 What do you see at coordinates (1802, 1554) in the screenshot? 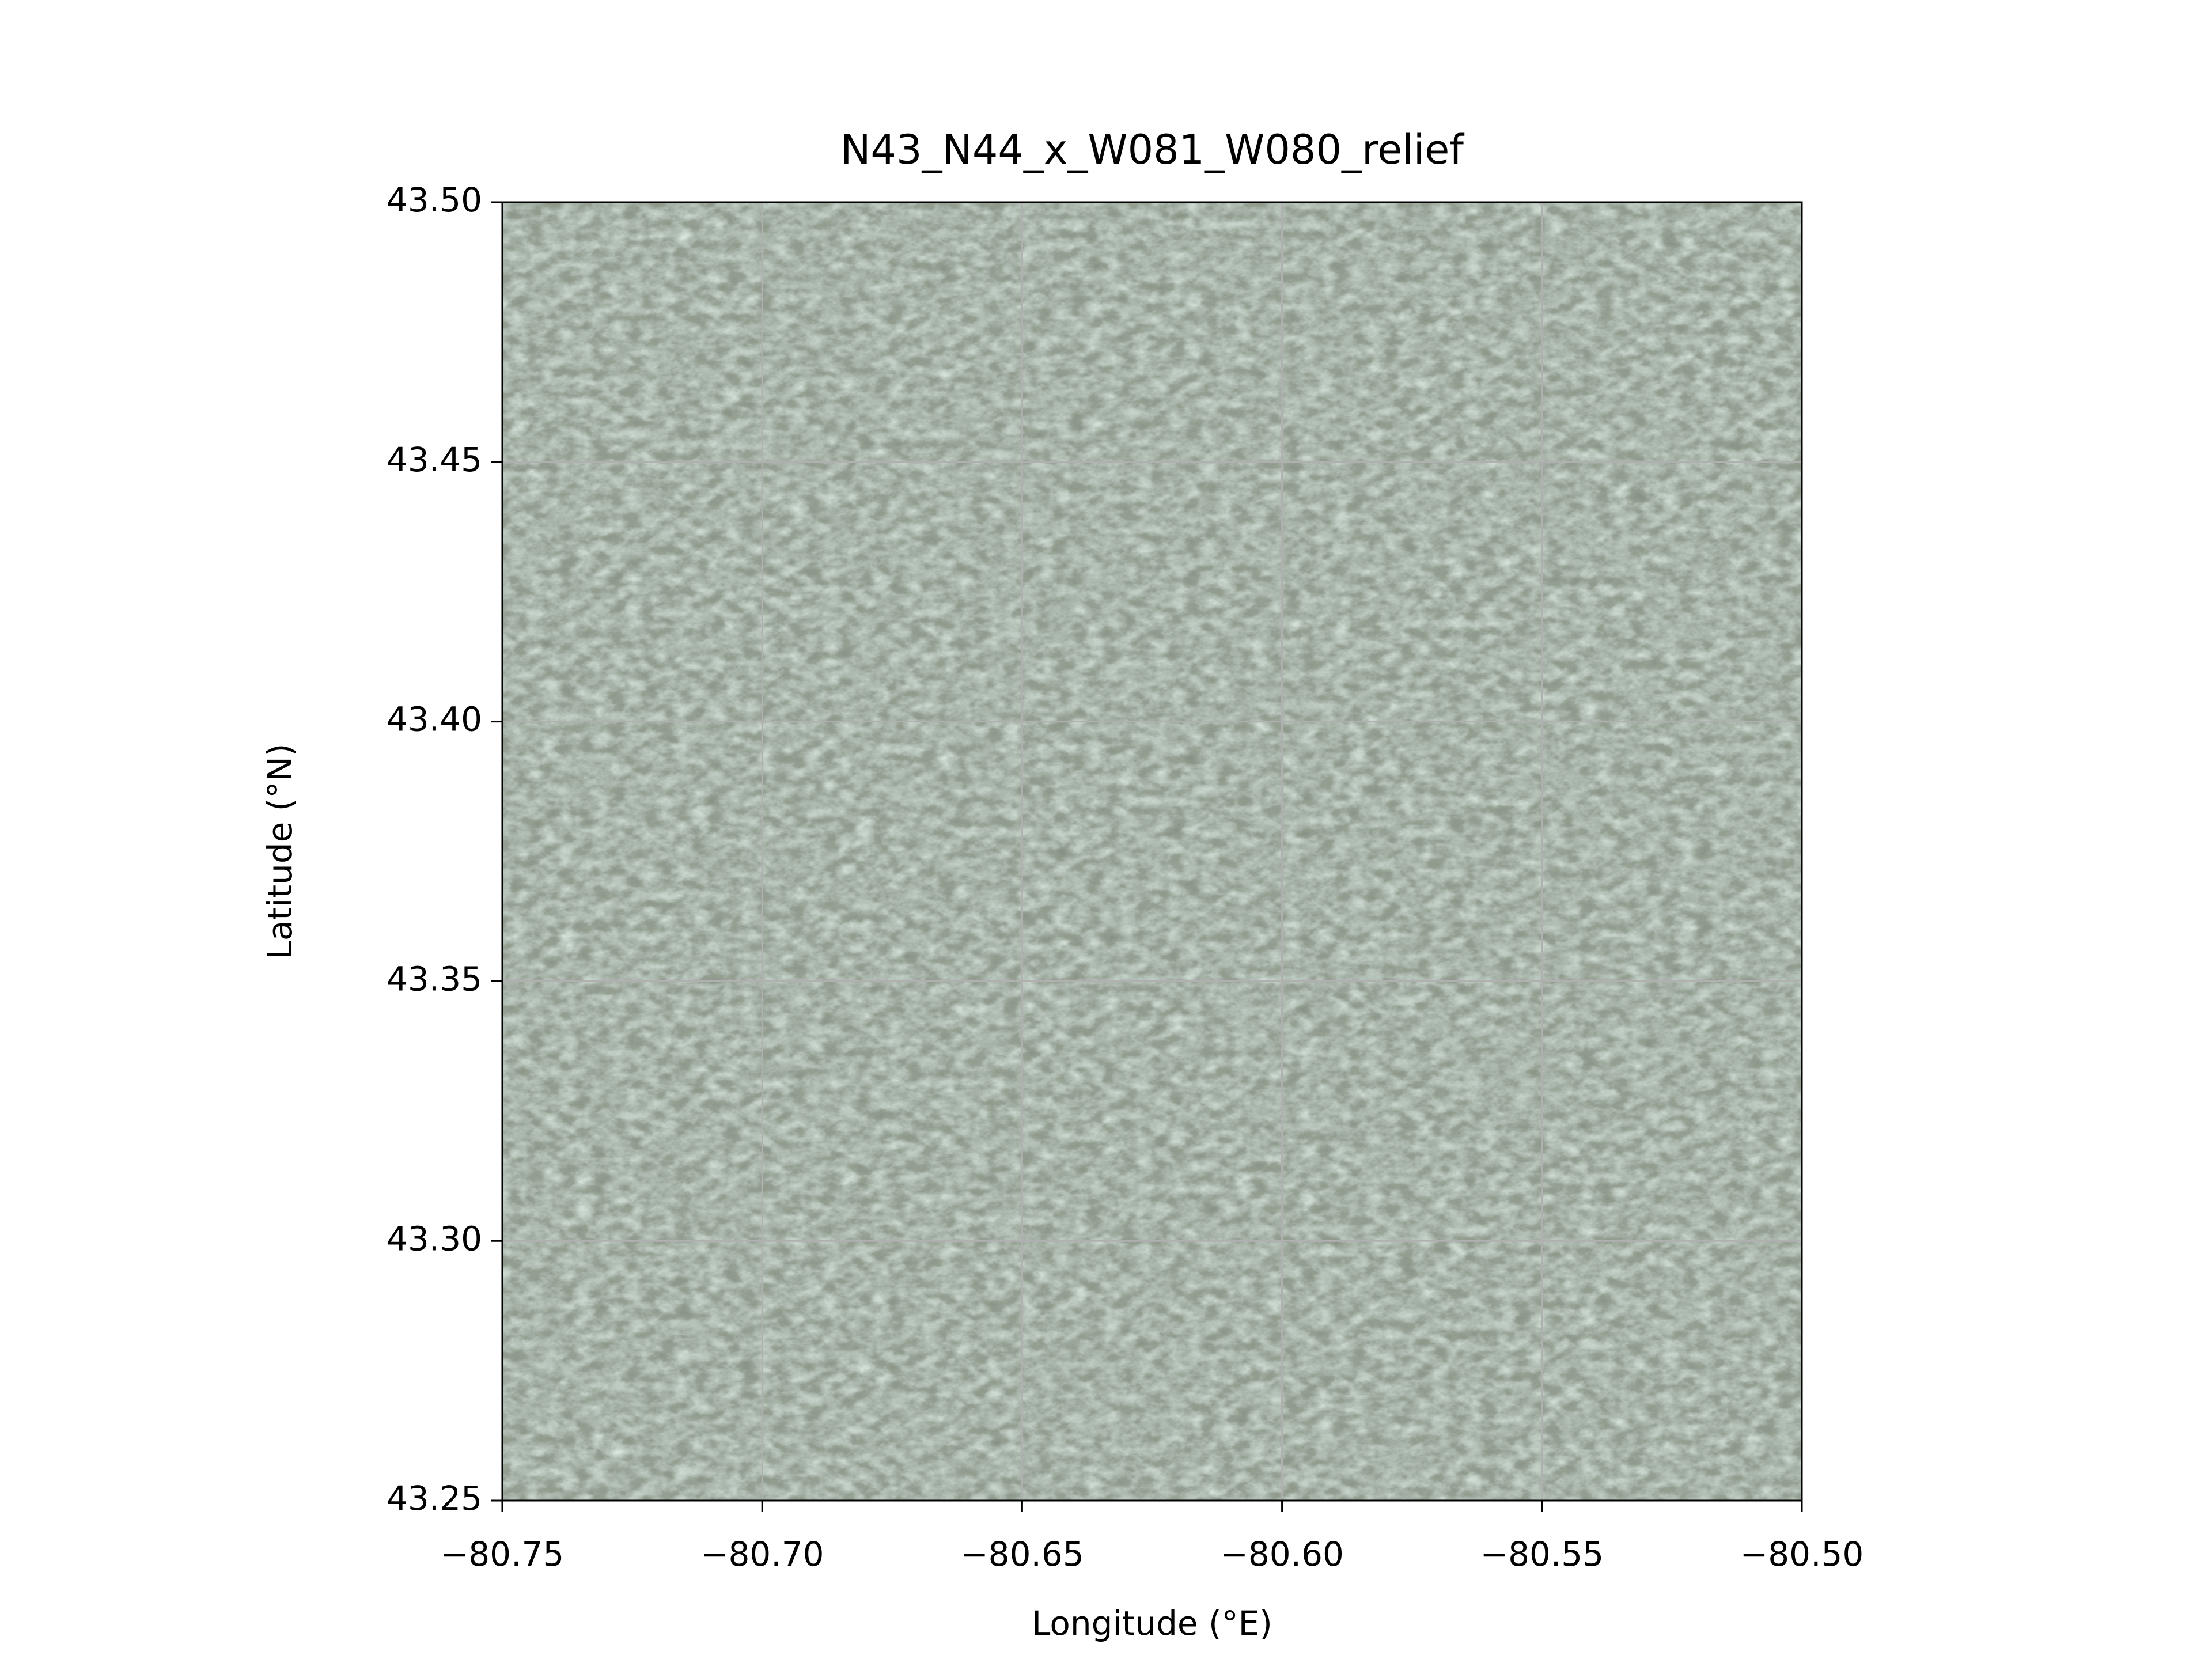
I see `x-tick-label: −80.50` at bounding box center [1802, 1554].